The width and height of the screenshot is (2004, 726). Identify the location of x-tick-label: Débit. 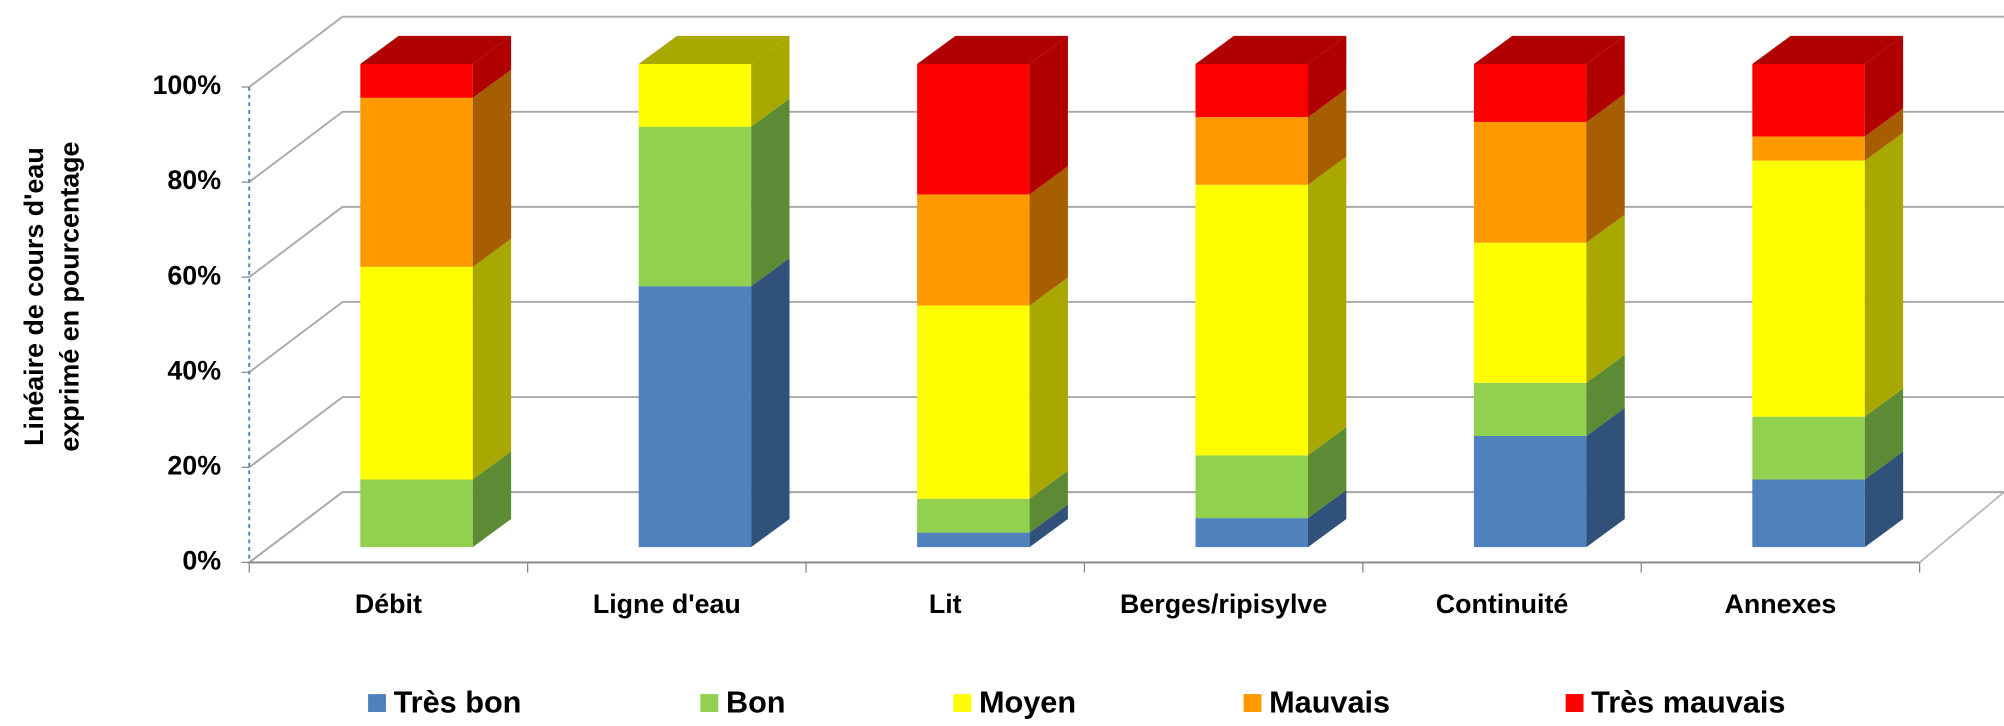
(388, 604).